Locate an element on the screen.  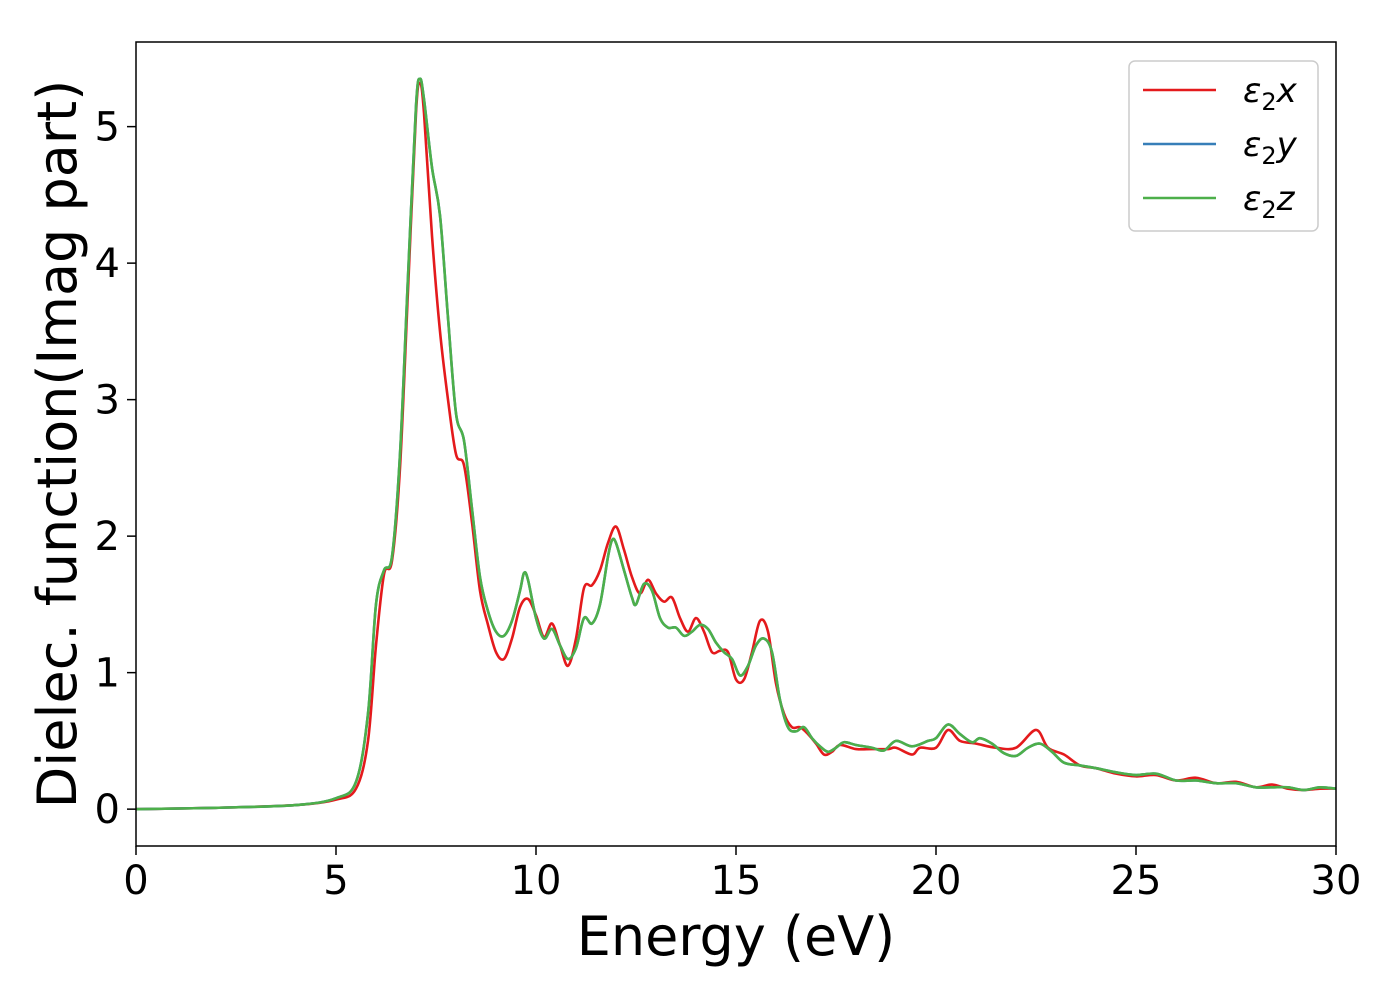
y-tick-label: 3 is located at coordinates (107, 401).